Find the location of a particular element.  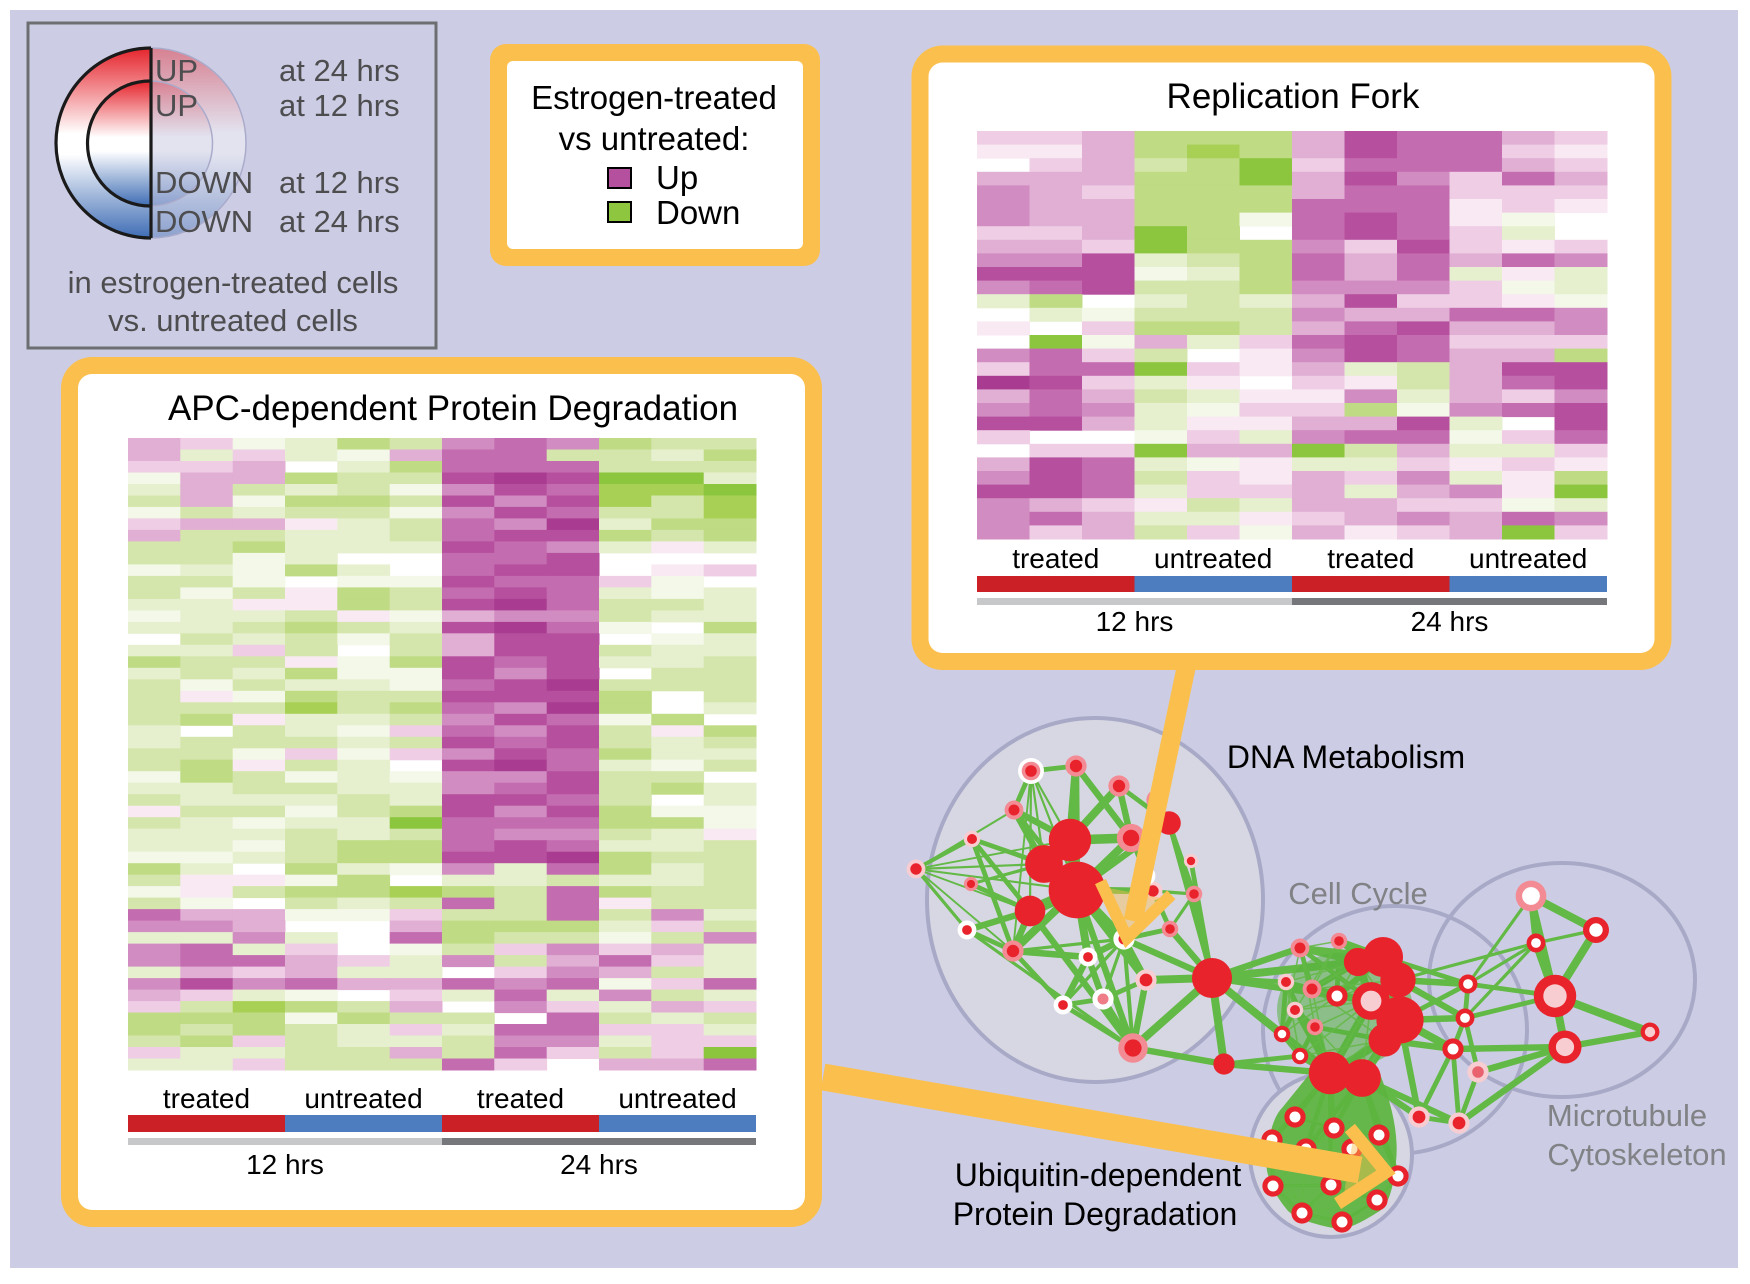

svg-text: vs. untreated cells is located at coordinates (233, 320).